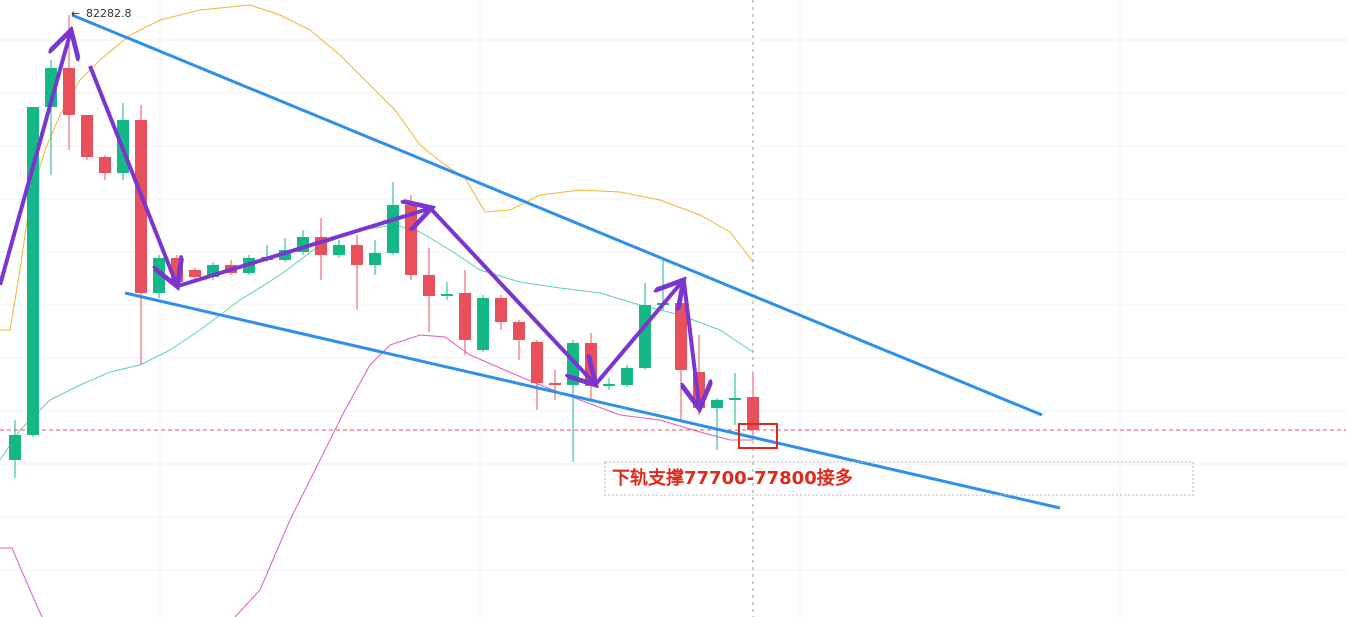 The width and height of the screenshot is (1346, 617). I want to click on max-arrow: ←, so click(75, 13).